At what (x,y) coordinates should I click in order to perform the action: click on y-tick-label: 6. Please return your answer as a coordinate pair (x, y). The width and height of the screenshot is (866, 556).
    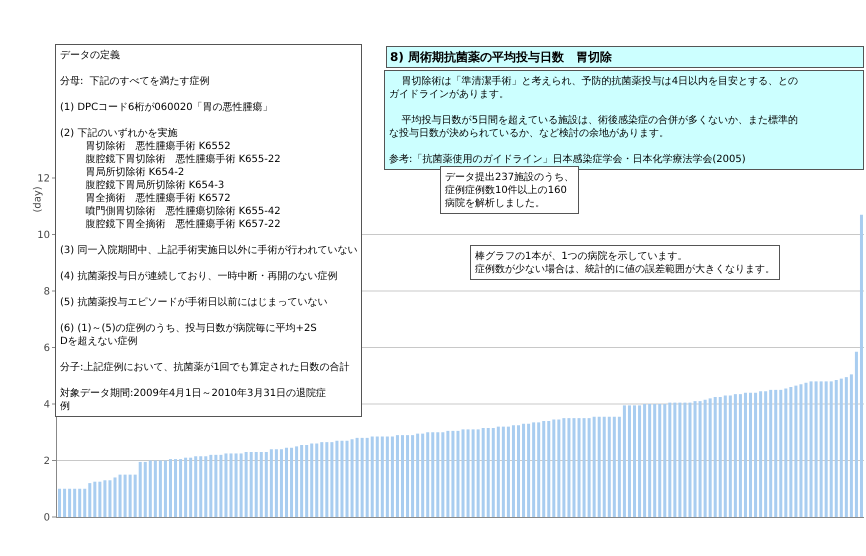
    Looking at the image, I should click on (47, 348).